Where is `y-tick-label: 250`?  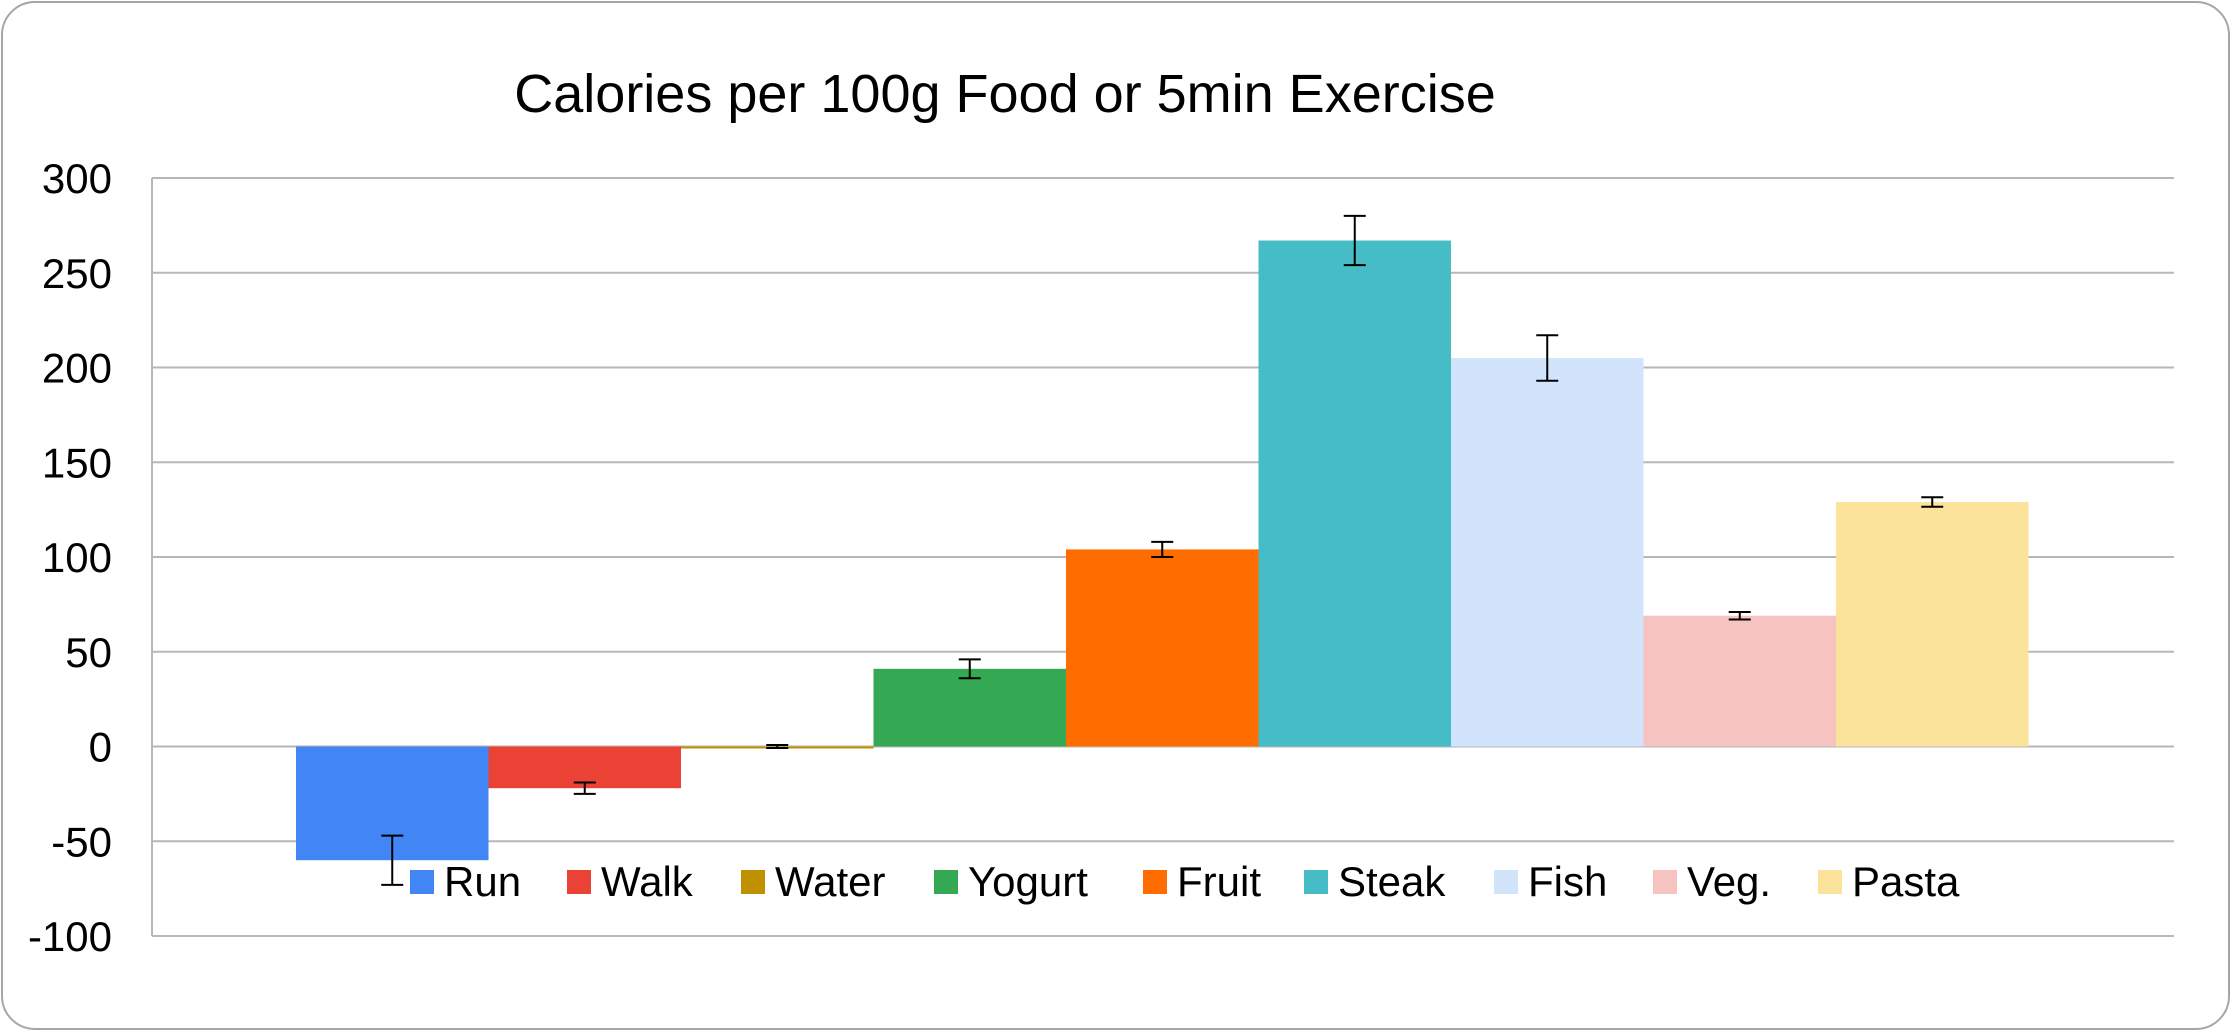 y-tick-label: 250 is located at coordinates (77, 273).